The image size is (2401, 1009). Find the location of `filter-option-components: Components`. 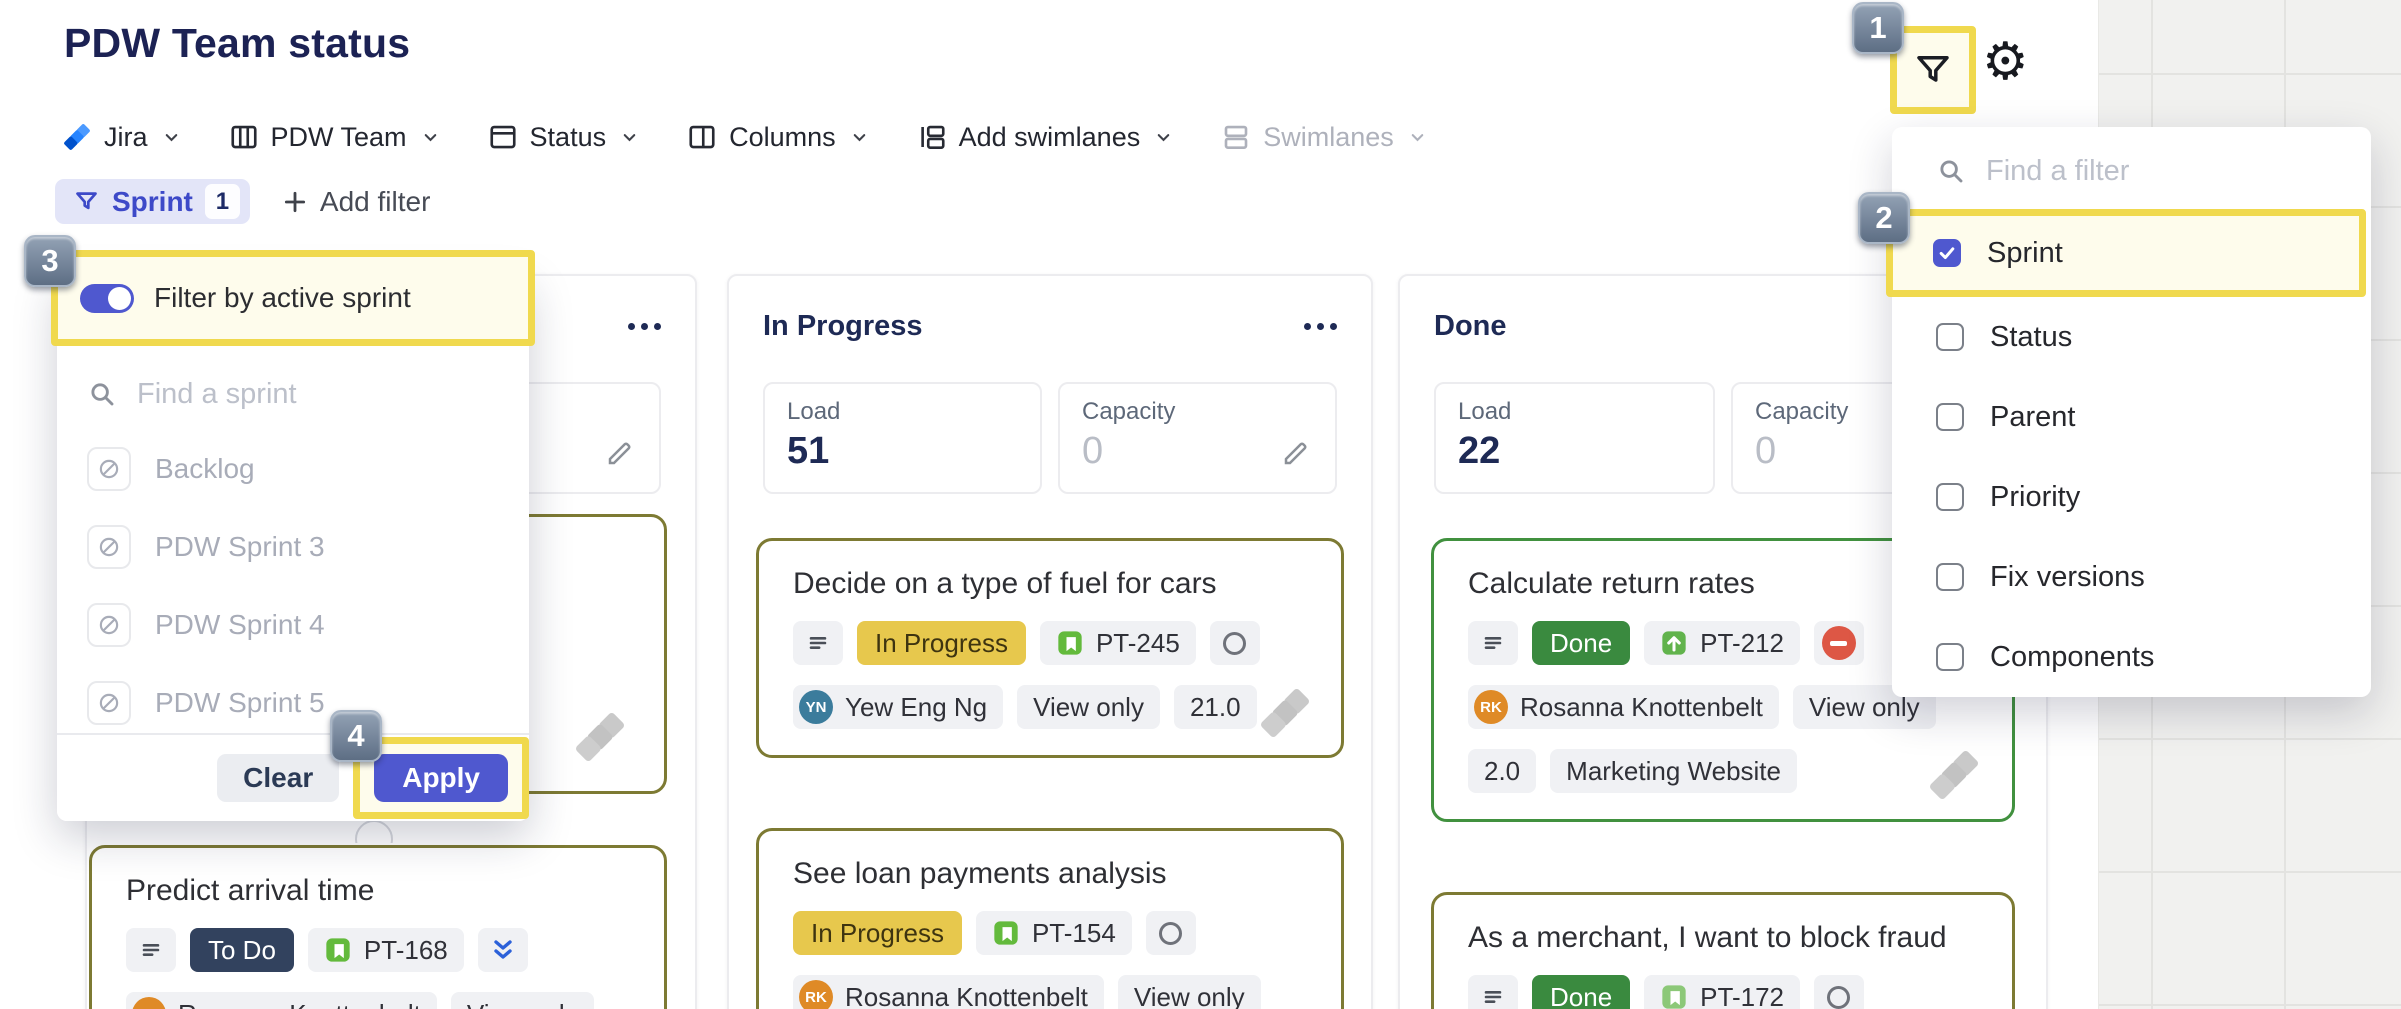

filter-option-components: Components is located at coordinates (2131, 657).